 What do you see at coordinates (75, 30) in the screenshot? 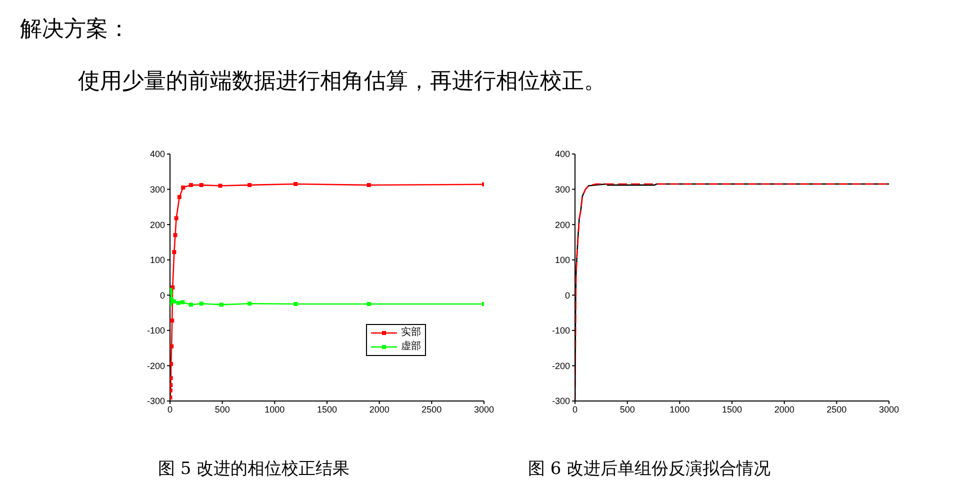
I see `text: 解决方案：` at bounding box center [75, 30].